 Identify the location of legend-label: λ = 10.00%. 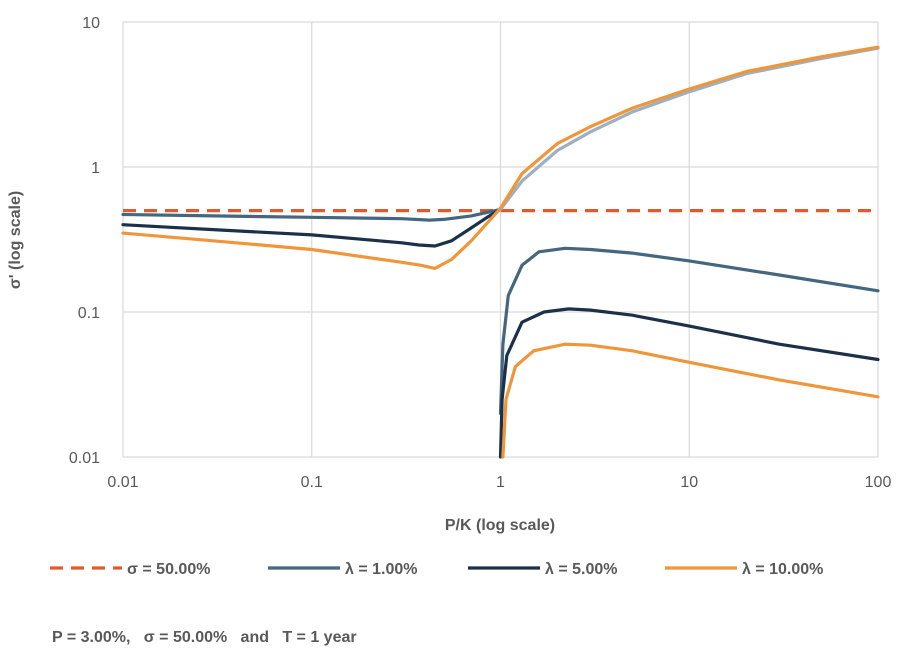
(782, 569).